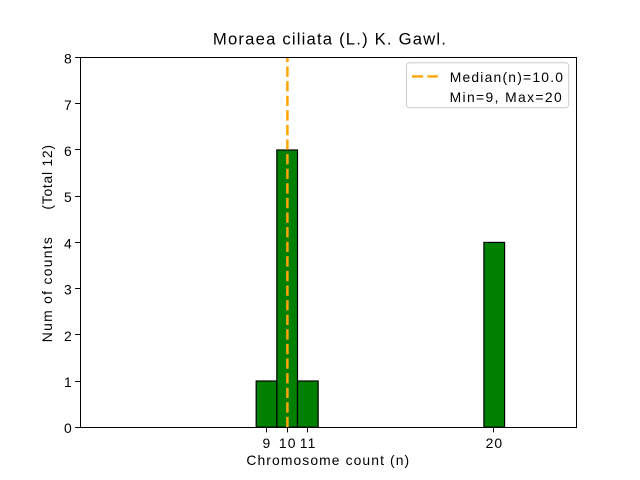 This screenshot has height=480, width=640. What do you see at coordinates (68, 243) in the screenshot?
I see `svg-text: 4` at bounding box center [68, 243].